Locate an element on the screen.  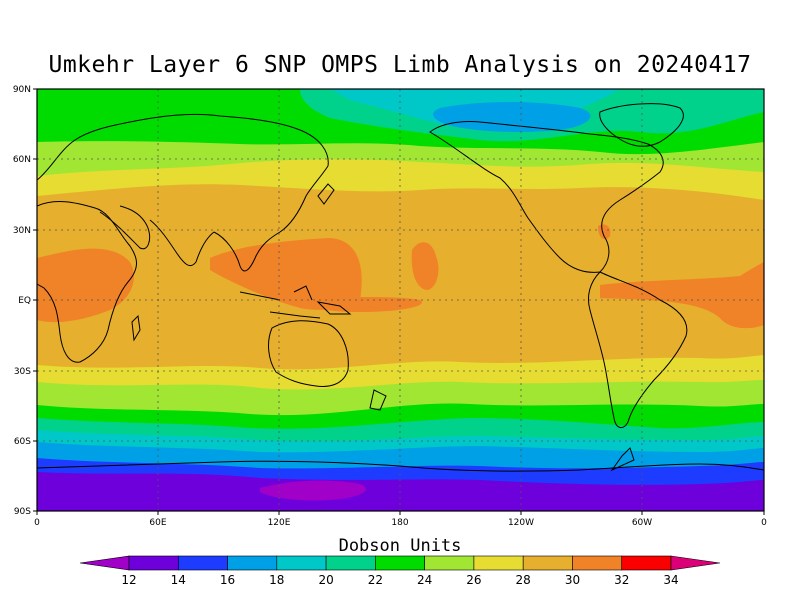
coast-new-zealand is located at coordinates (378, 400).